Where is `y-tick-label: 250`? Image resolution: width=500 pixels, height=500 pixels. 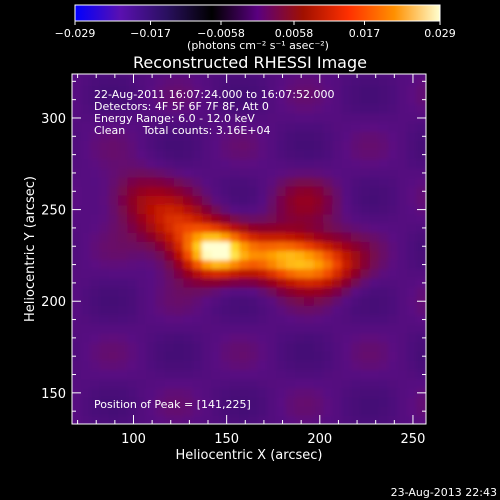
y-tick-label: 250 is located at coordinates (53, 211).